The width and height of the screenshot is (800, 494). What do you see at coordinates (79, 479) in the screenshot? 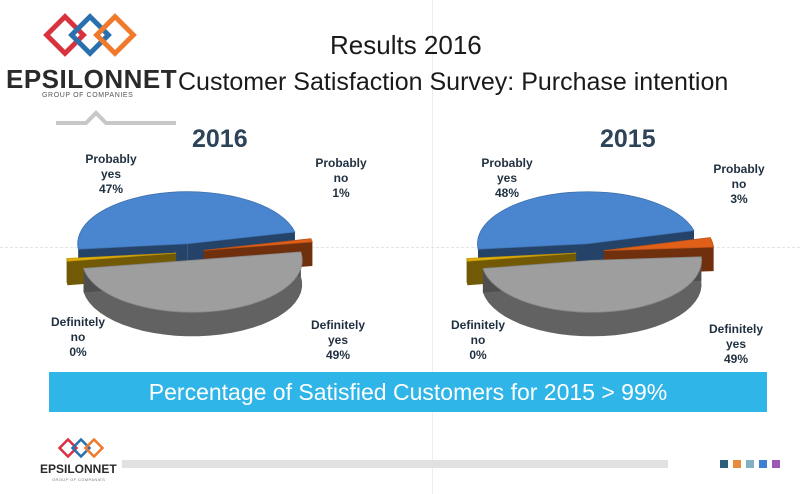
I see `footer-brand-tagline: GROUP OF COMPANIES` at bounding box center [79, 479].